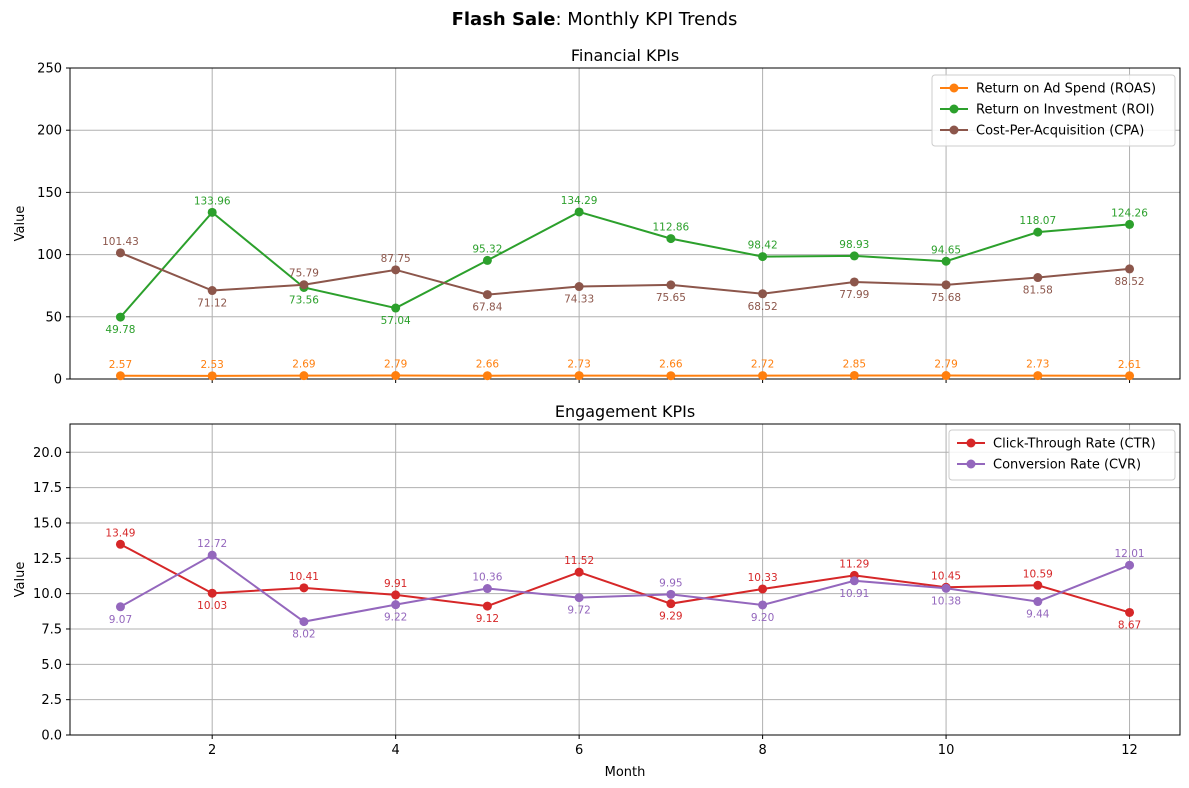 The image size is (1189, 788). Describe the element at coordinates (49, 69) in the screenshot. I see `y-tick-label: 250` at that location.